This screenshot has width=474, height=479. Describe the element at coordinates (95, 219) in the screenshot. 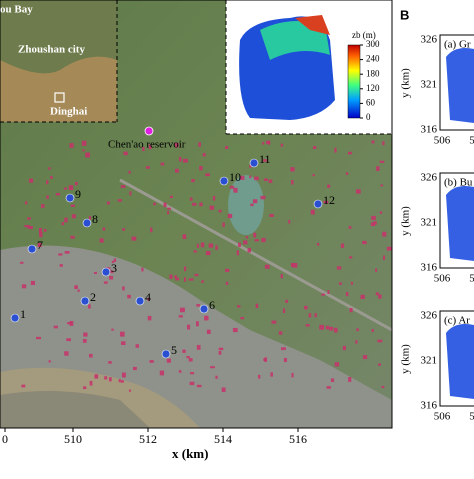

I see `site-label: 8` at that location.